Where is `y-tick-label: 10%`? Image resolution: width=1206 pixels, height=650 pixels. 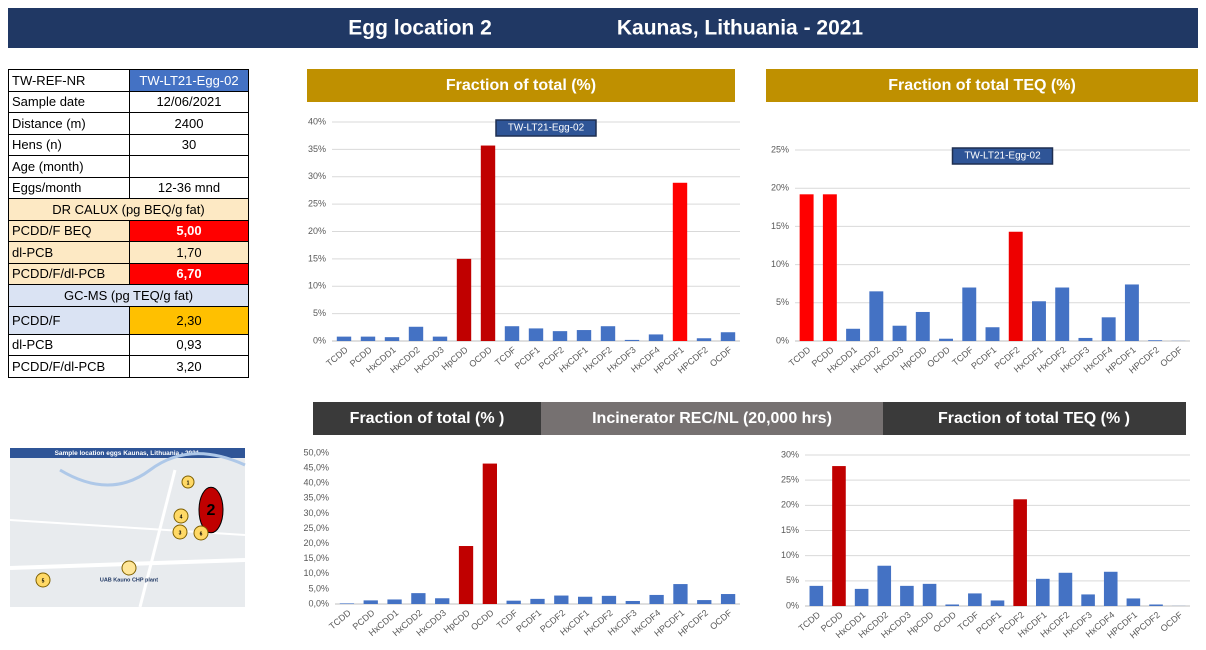 y-tick-label: 10% is located at coordinates (790, 555).